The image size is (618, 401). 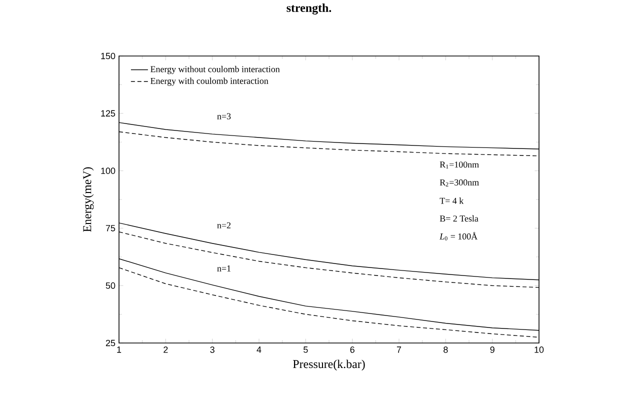 I want to click on y-tick-label: 50, so click(x=111, y=285).